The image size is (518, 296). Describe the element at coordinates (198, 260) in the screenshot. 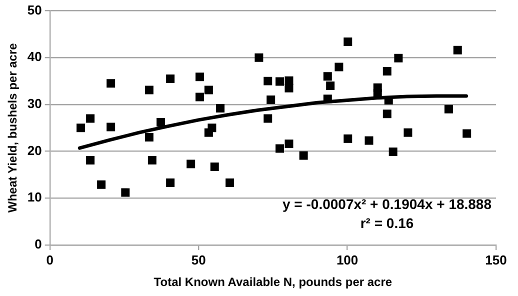

I see `x-tick-label: 50` at that location.